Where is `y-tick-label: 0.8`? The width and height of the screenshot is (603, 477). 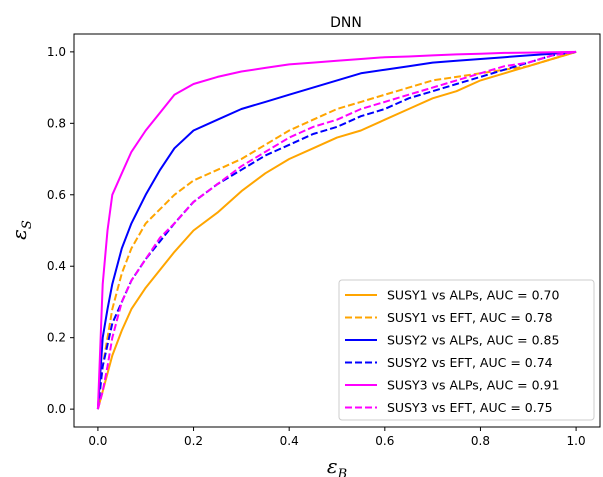
y-tick-label: 0.8 is located at coordinates (56, 123).